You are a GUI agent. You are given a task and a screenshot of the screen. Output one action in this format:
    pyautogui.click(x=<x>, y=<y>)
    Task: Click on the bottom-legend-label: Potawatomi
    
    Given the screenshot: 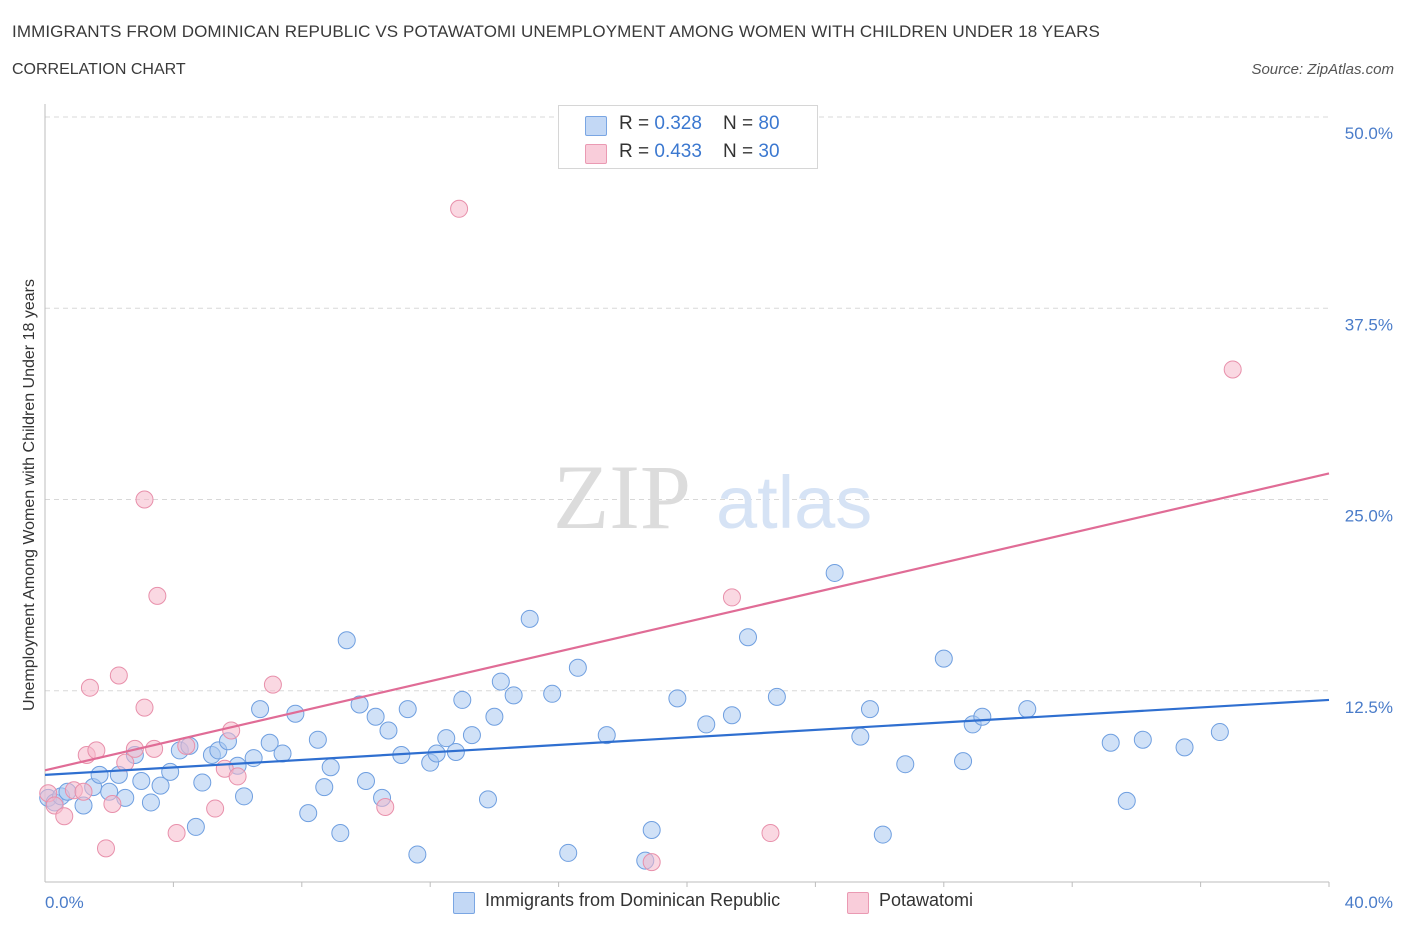 What is the action you would take?
    pyautogui.click(x=926, y=900)
    